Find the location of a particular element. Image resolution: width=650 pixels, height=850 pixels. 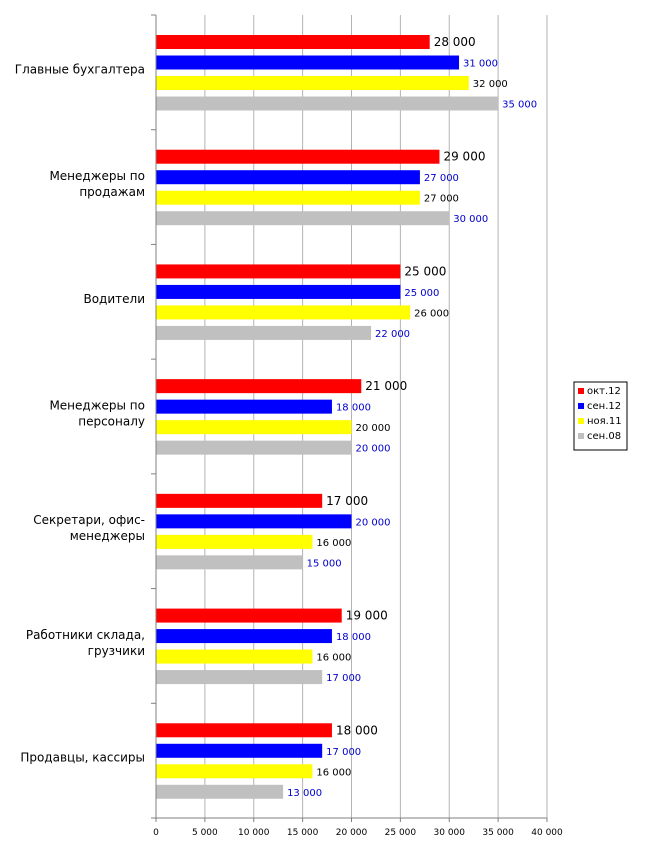

category-label: Секретари, офис-менеджеры is located at coordinates (89, 528).